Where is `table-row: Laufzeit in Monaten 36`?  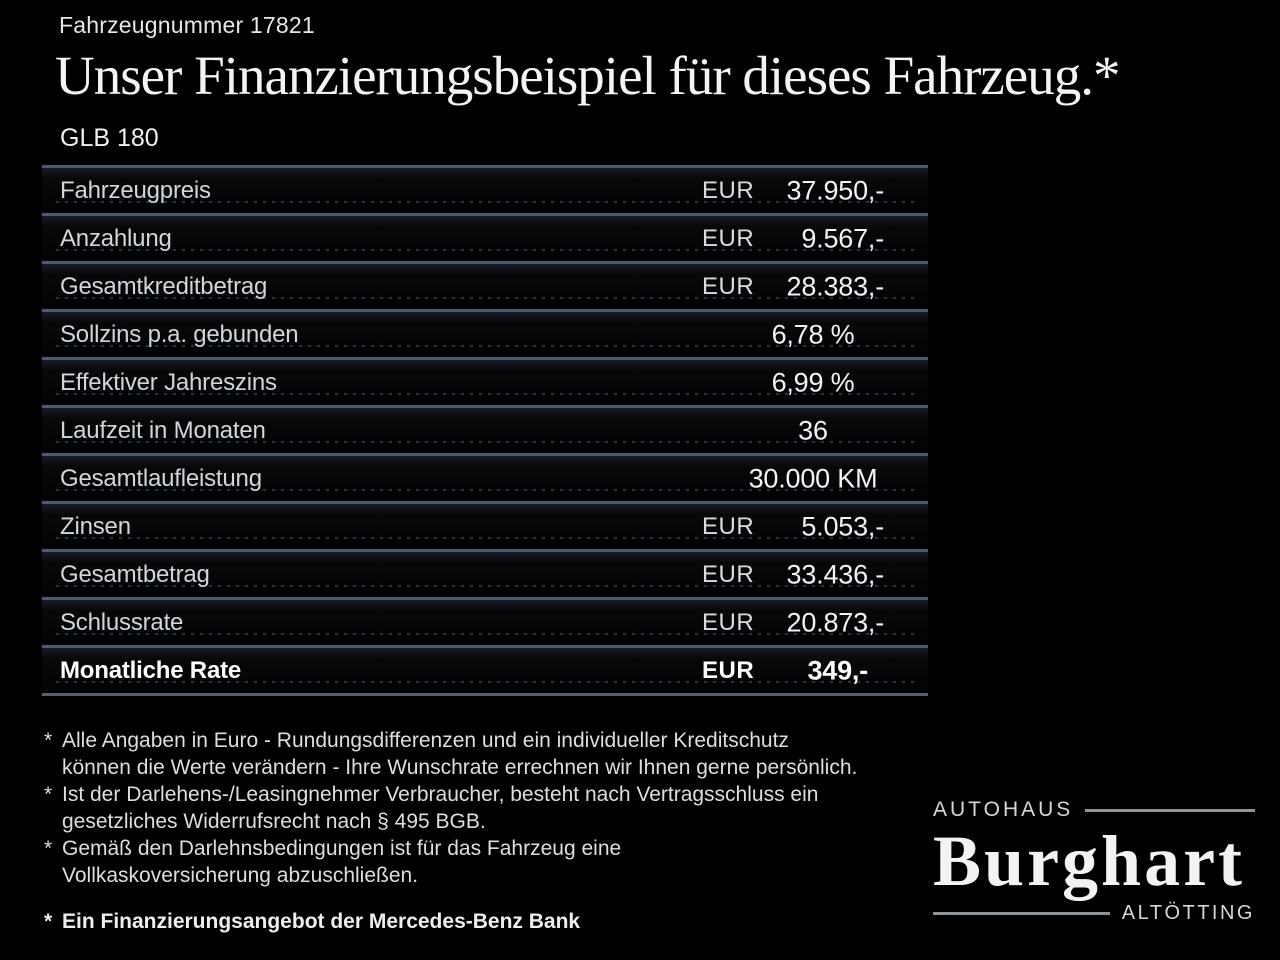 table-row: Laufzeit in Monaten 36 is located at coordinates (485, 429).